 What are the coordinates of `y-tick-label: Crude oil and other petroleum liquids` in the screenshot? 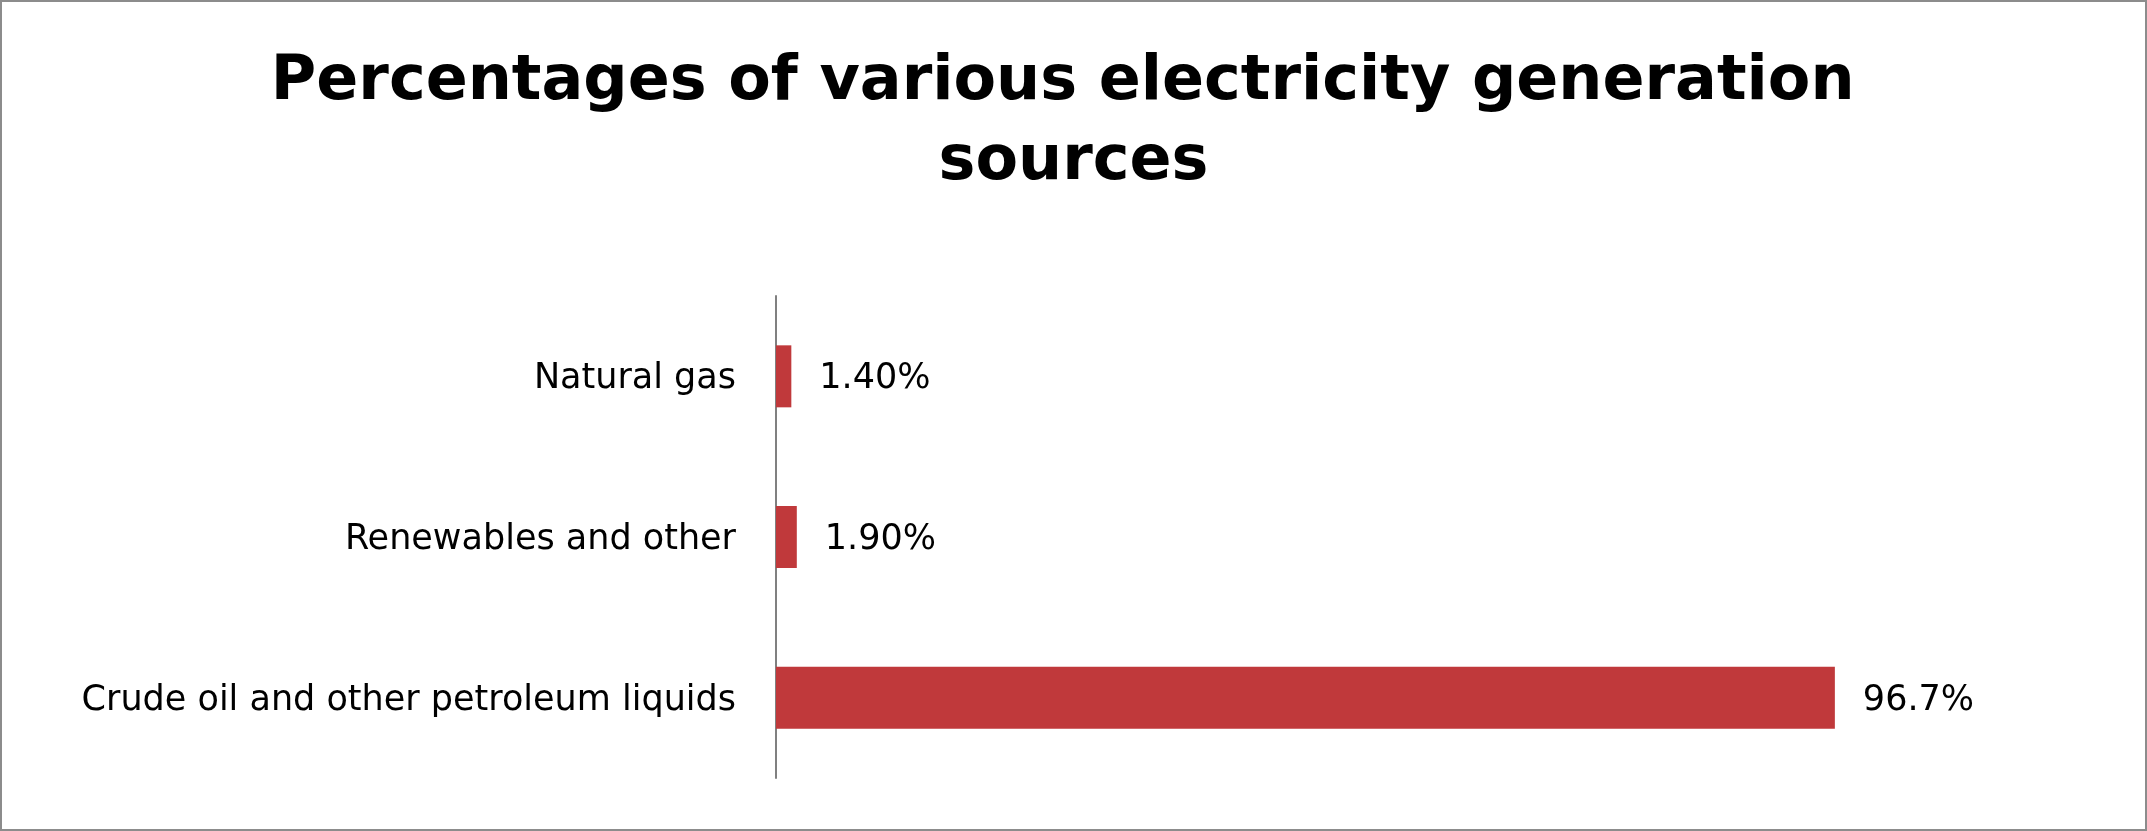 It's located at (408, 697).